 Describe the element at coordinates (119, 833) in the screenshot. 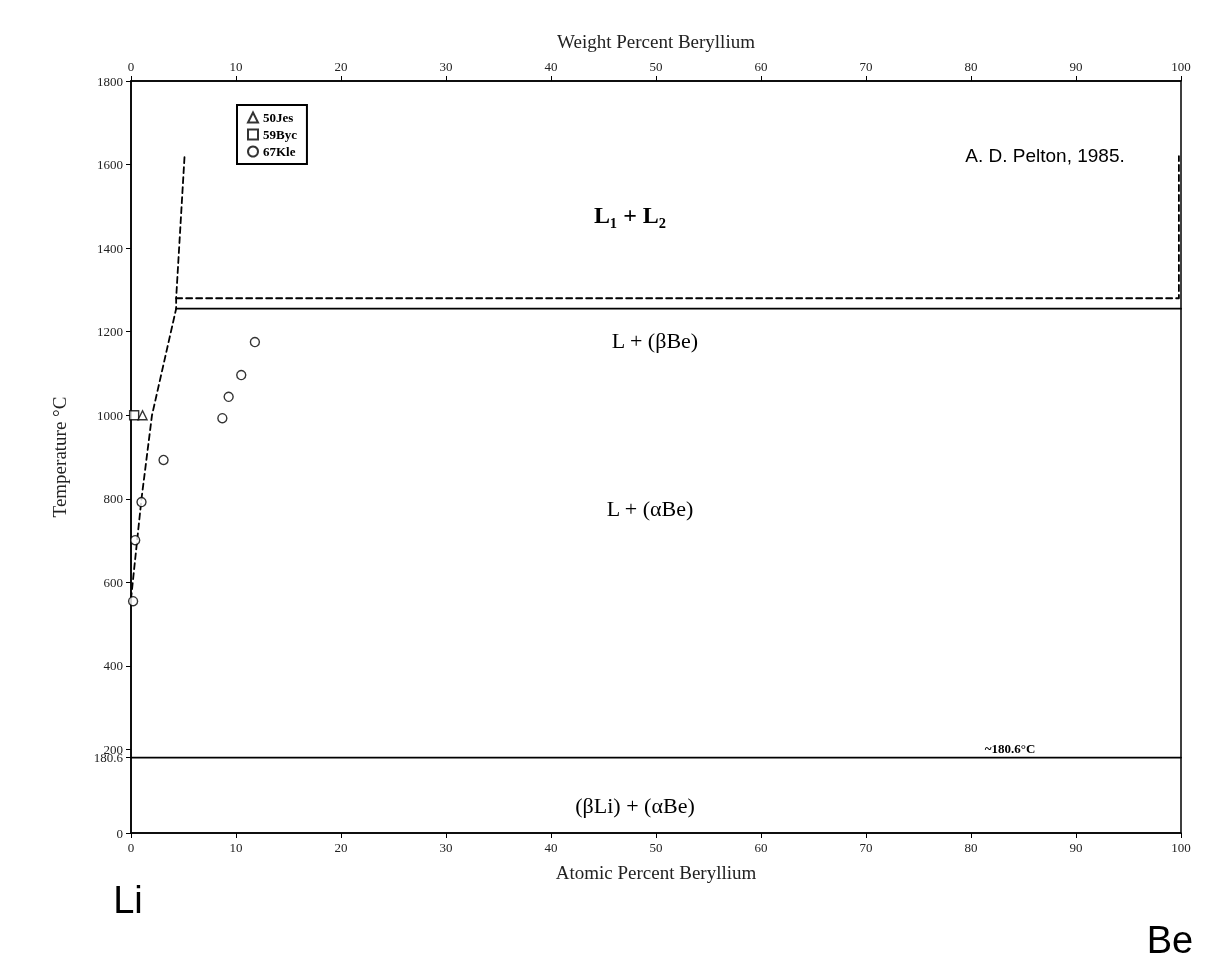

I see `y-tick-label: 0` at that location.